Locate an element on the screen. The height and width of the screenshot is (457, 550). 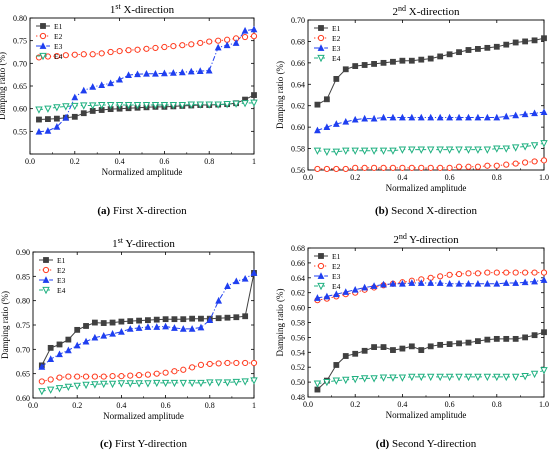
series-E3 is located at coordinates (148, 319).